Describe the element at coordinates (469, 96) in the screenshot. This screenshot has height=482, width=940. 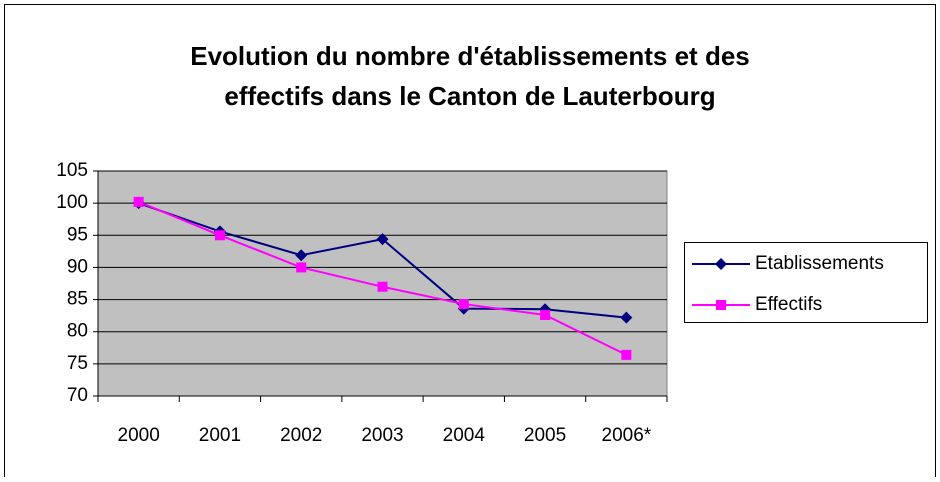
I see `chart-title: effectifs dans le Canton de Lauterbourg` at that location.